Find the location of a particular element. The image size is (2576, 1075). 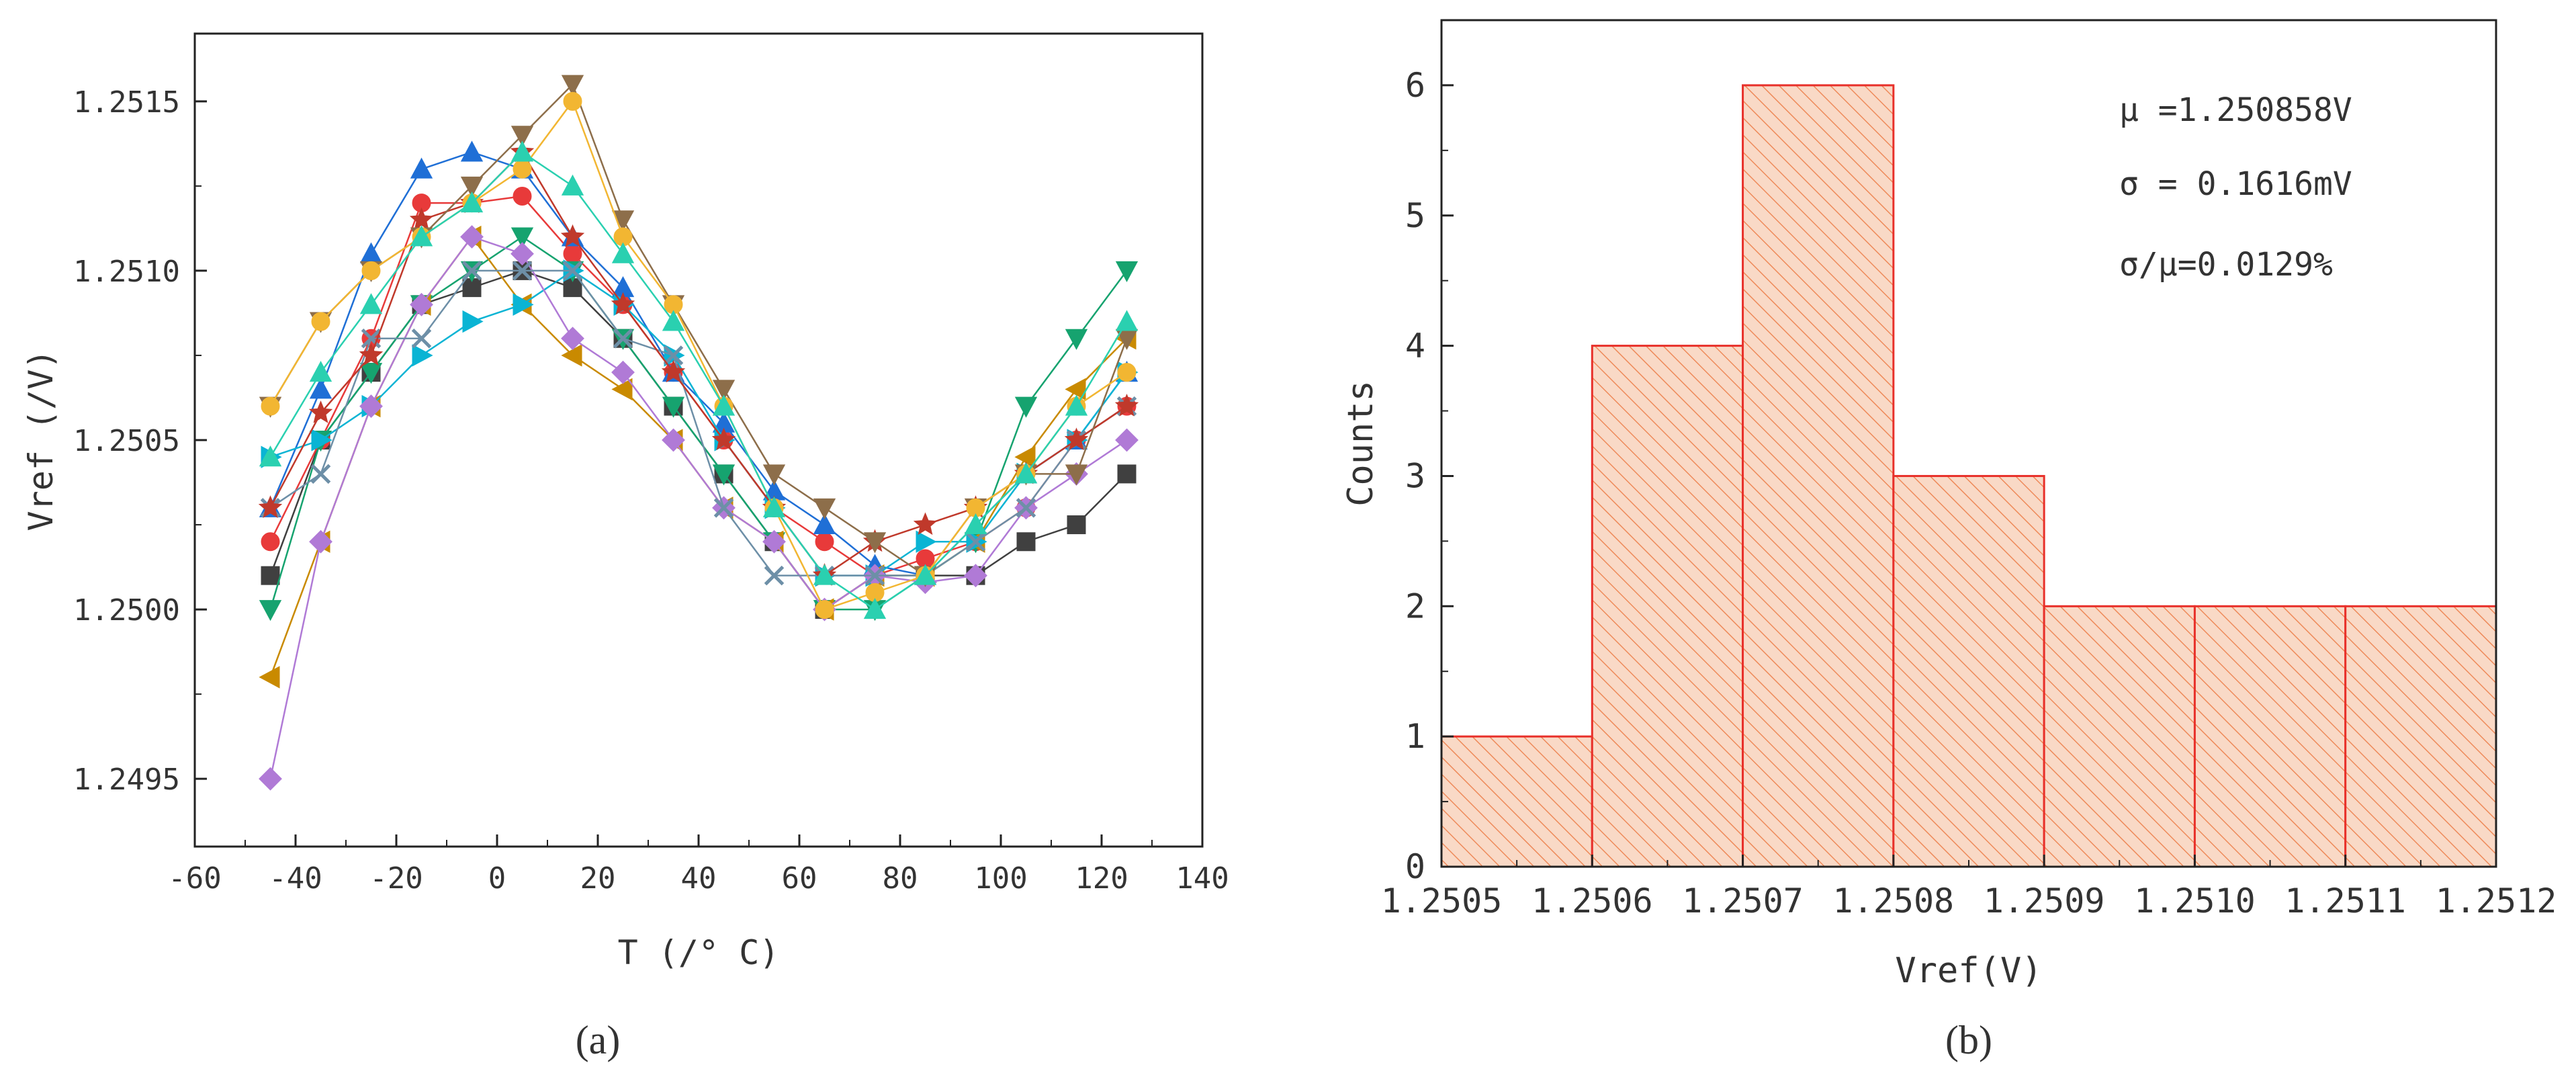

x-tick-label-b: 1.2505 is located at coordinates (1442, 901).